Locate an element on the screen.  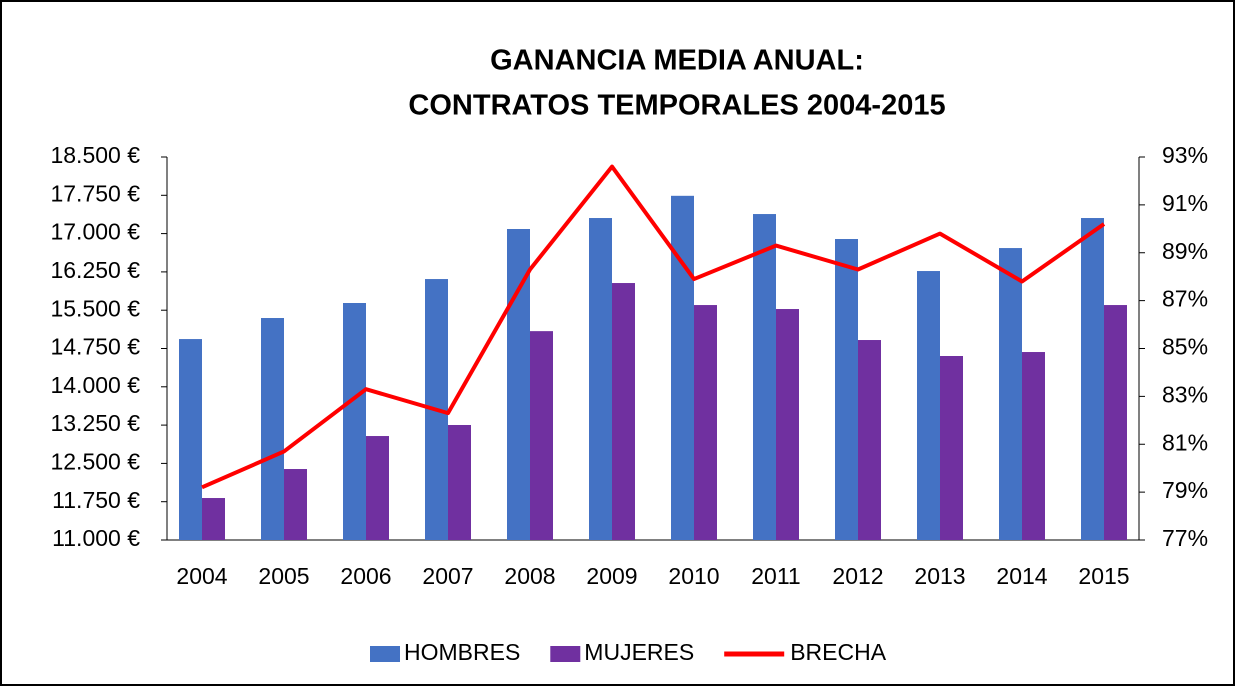
legend-label: MUJERES is located at coordinates (639, 652).